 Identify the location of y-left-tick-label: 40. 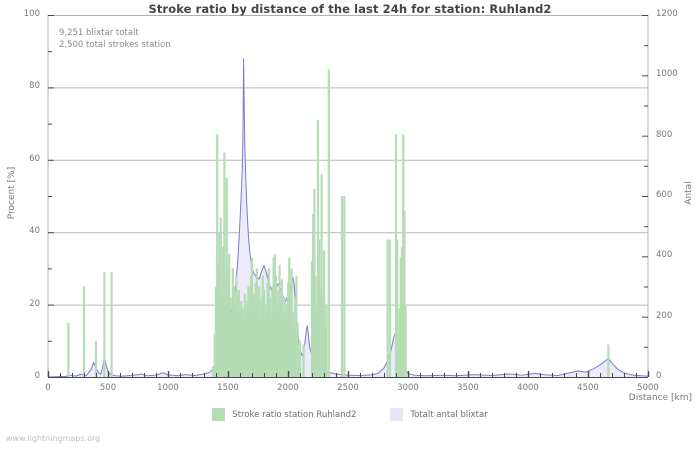
(34, 231).